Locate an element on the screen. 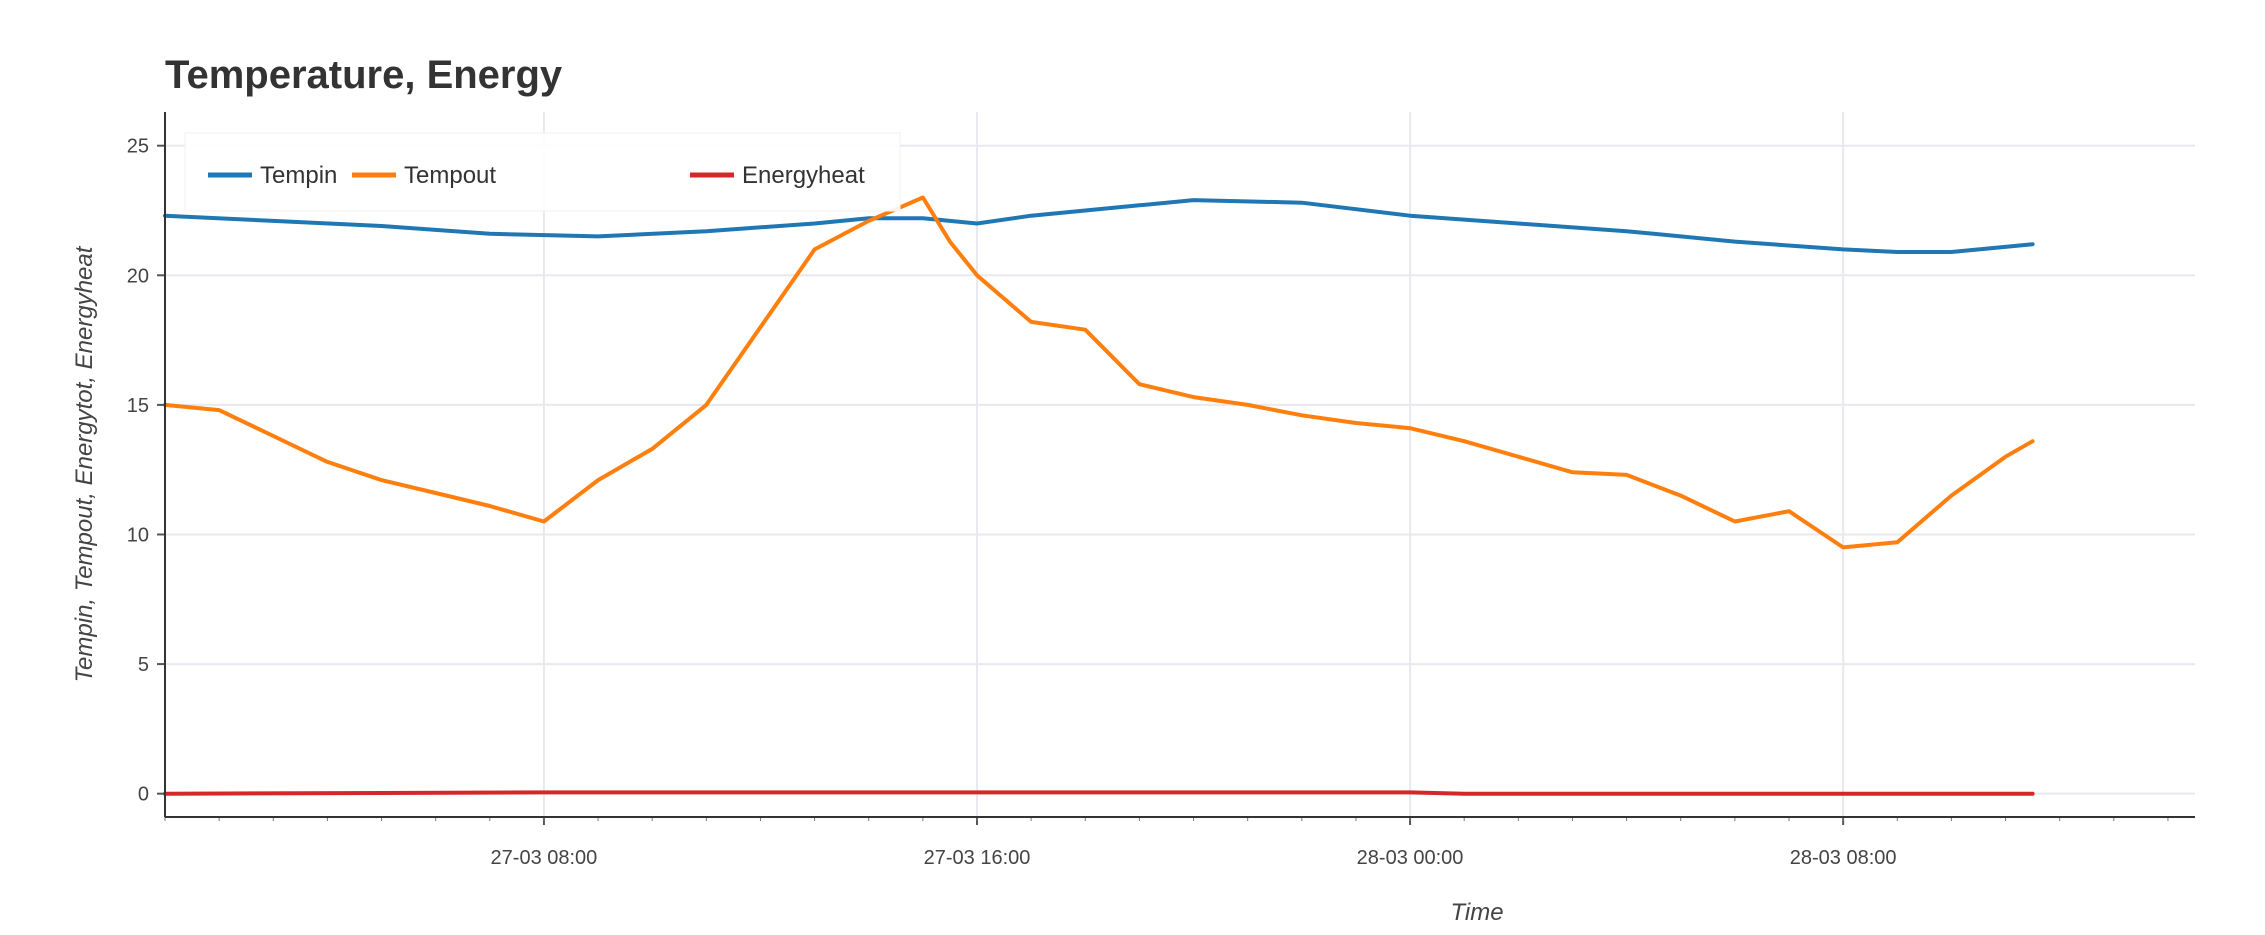  y-tick-label: 0 is located at coordinates (143, 795).